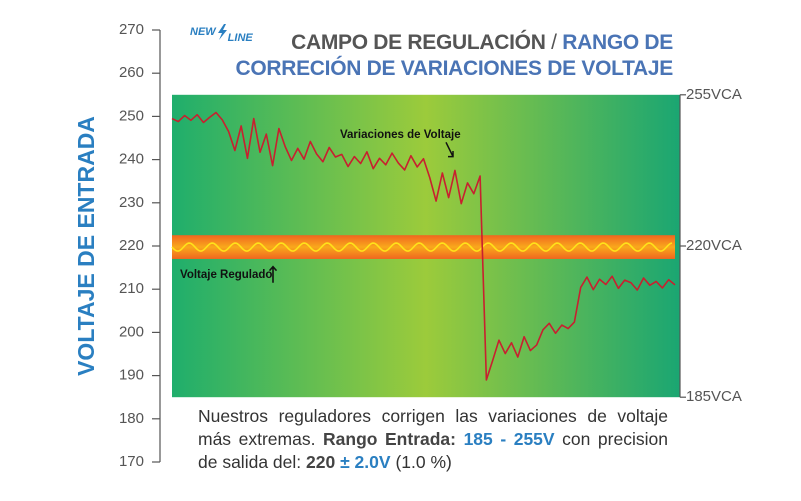  What do you see at coordinates (131, 115) in the screenshot?
I see `y-tick-label: 250` at bounding box center [131, 115].